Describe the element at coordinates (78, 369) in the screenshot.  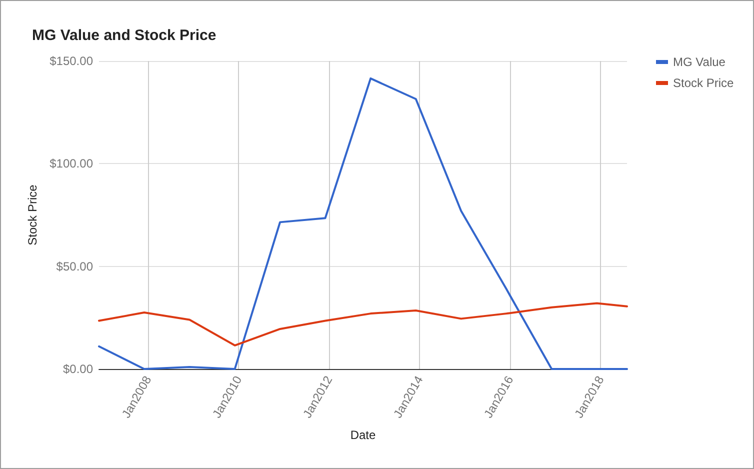
I see `y-tick-label: $0.00` at that location.